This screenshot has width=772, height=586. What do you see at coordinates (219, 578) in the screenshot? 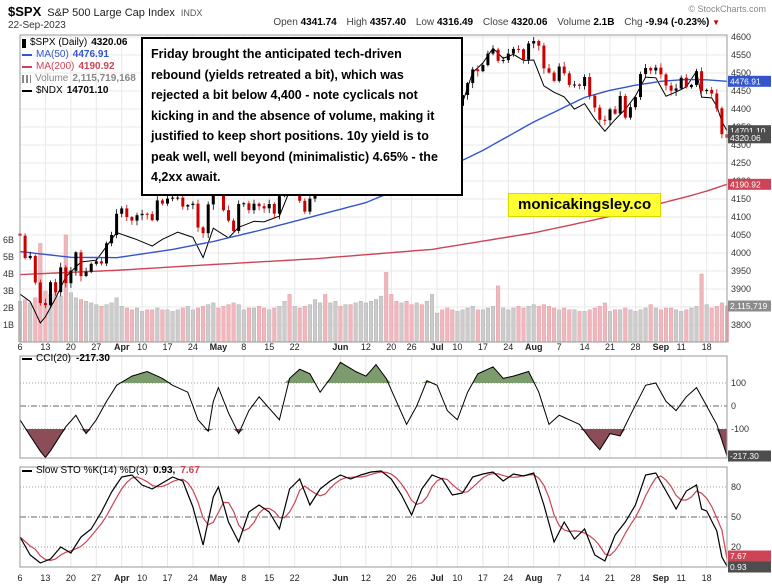
I see `svg-text: May` at bounding box center [219, 578].